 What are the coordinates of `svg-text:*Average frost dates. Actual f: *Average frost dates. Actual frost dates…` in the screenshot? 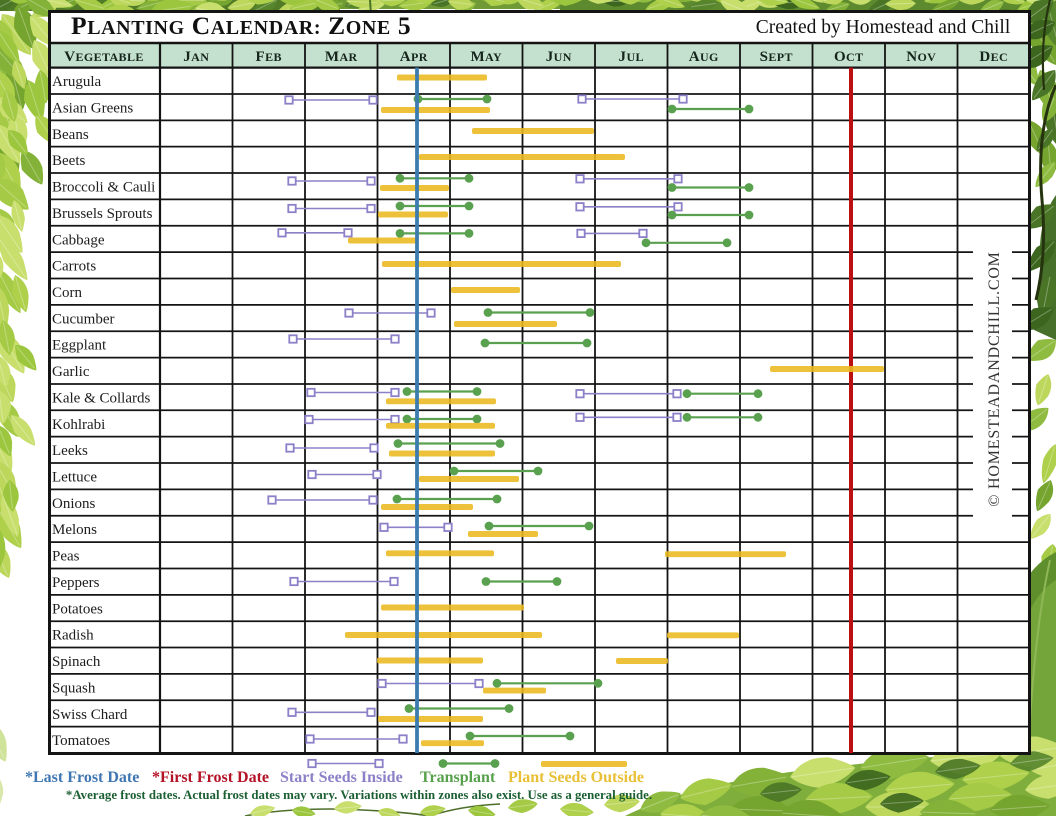 It's located at (359, 795).